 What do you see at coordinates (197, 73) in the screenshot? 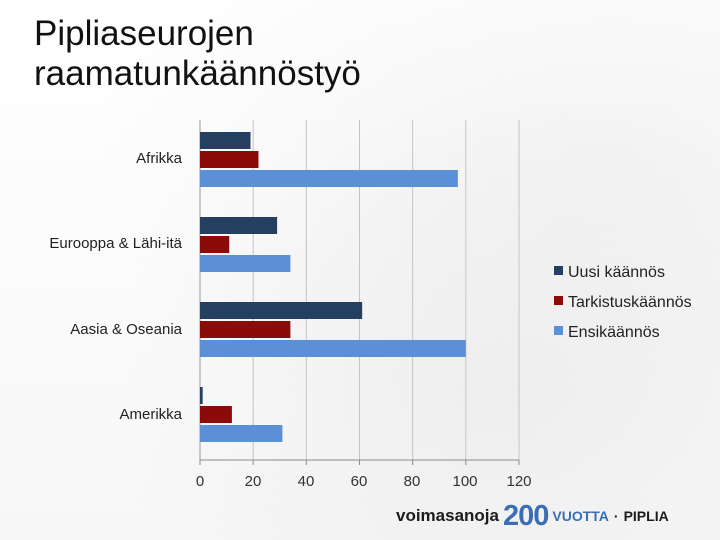
I see `title-line-2: raamatunkäännöstyö` at bounding box center [197, 73].